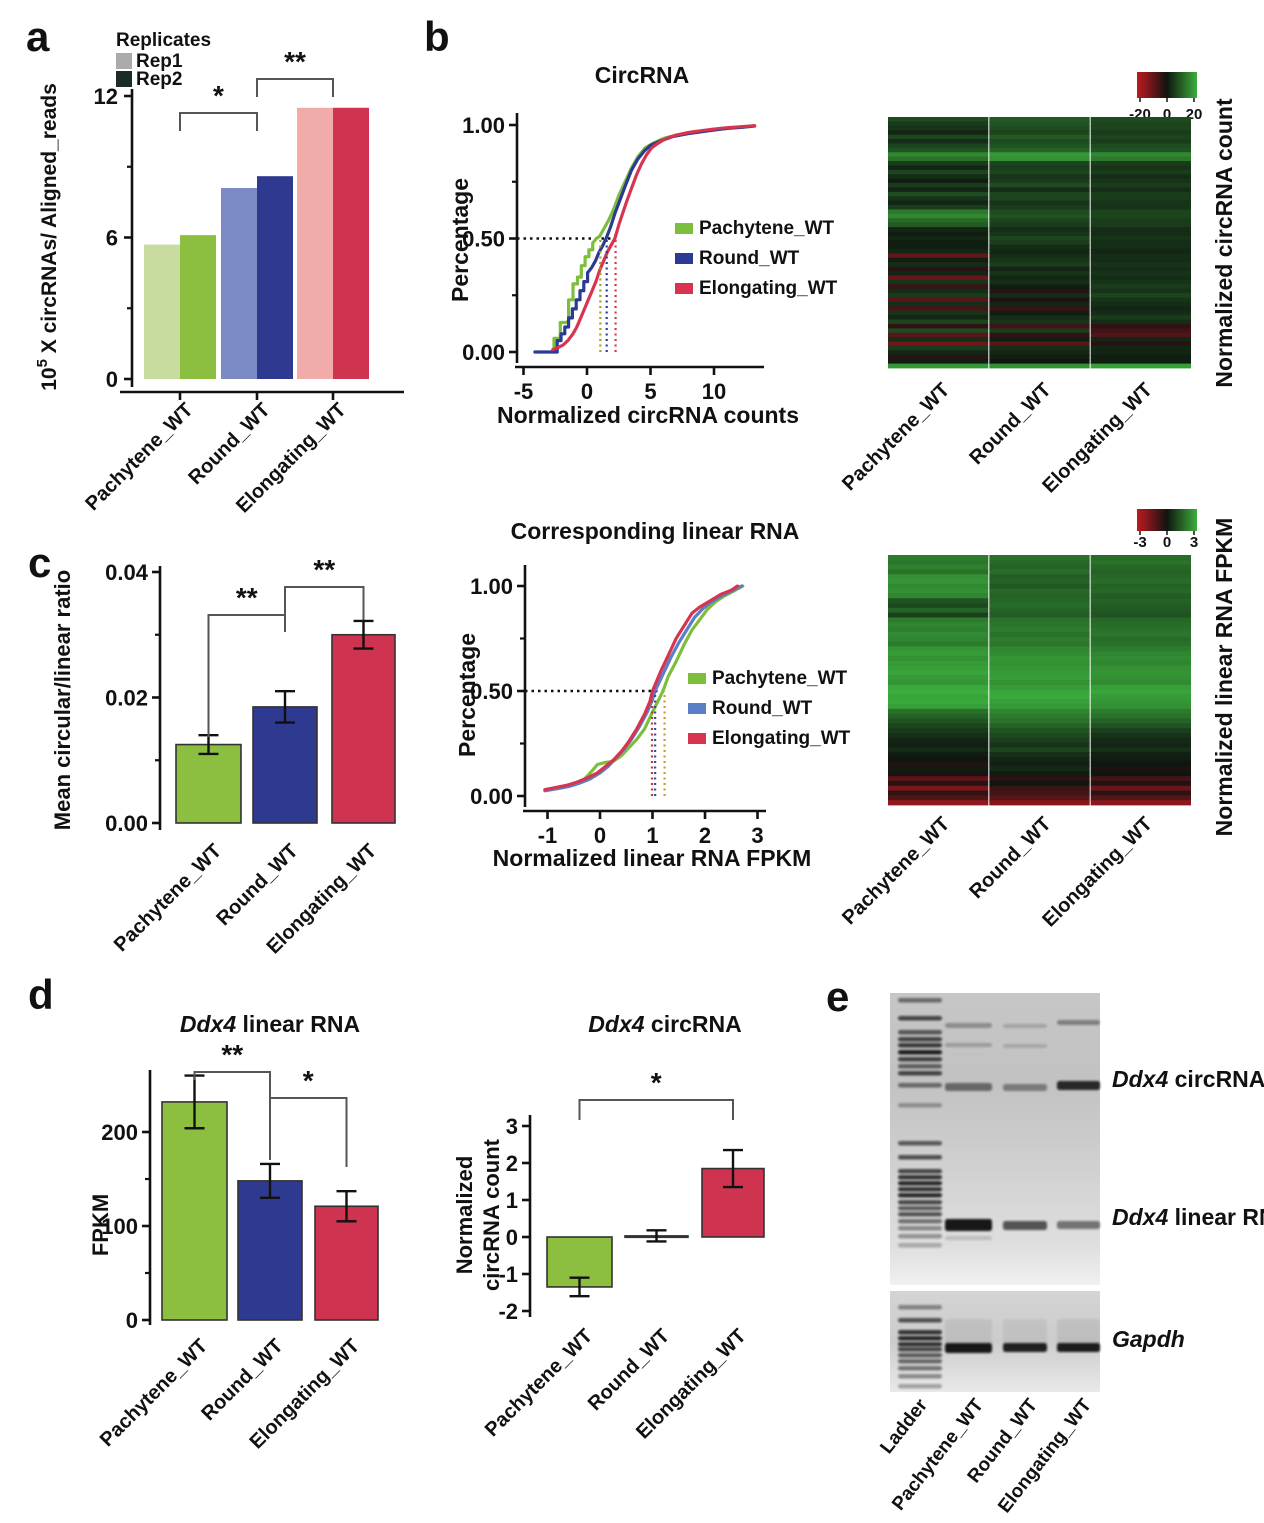  I want to click on panel-label-b: b, so click(437, 36).